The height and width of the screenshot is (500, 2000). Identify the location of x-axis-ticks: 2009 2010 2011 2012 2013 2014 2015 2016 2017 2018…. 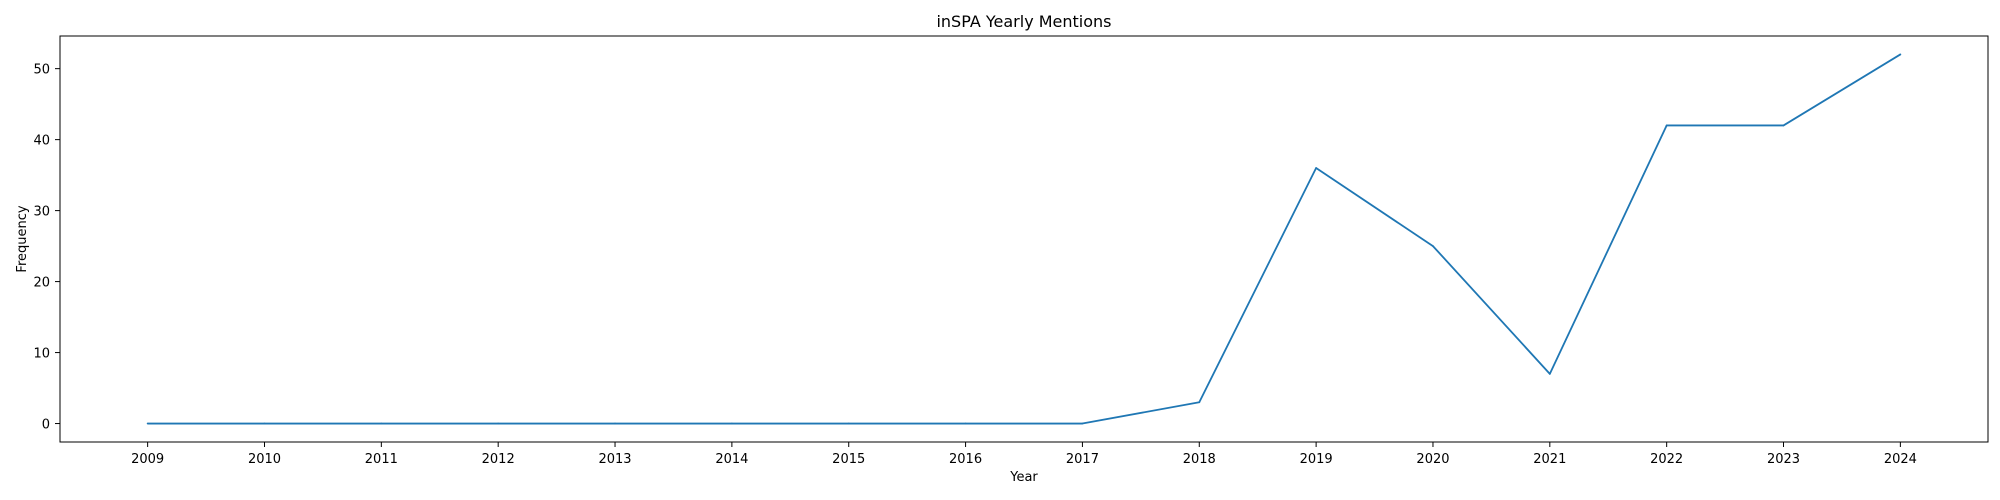
(1024, 454).